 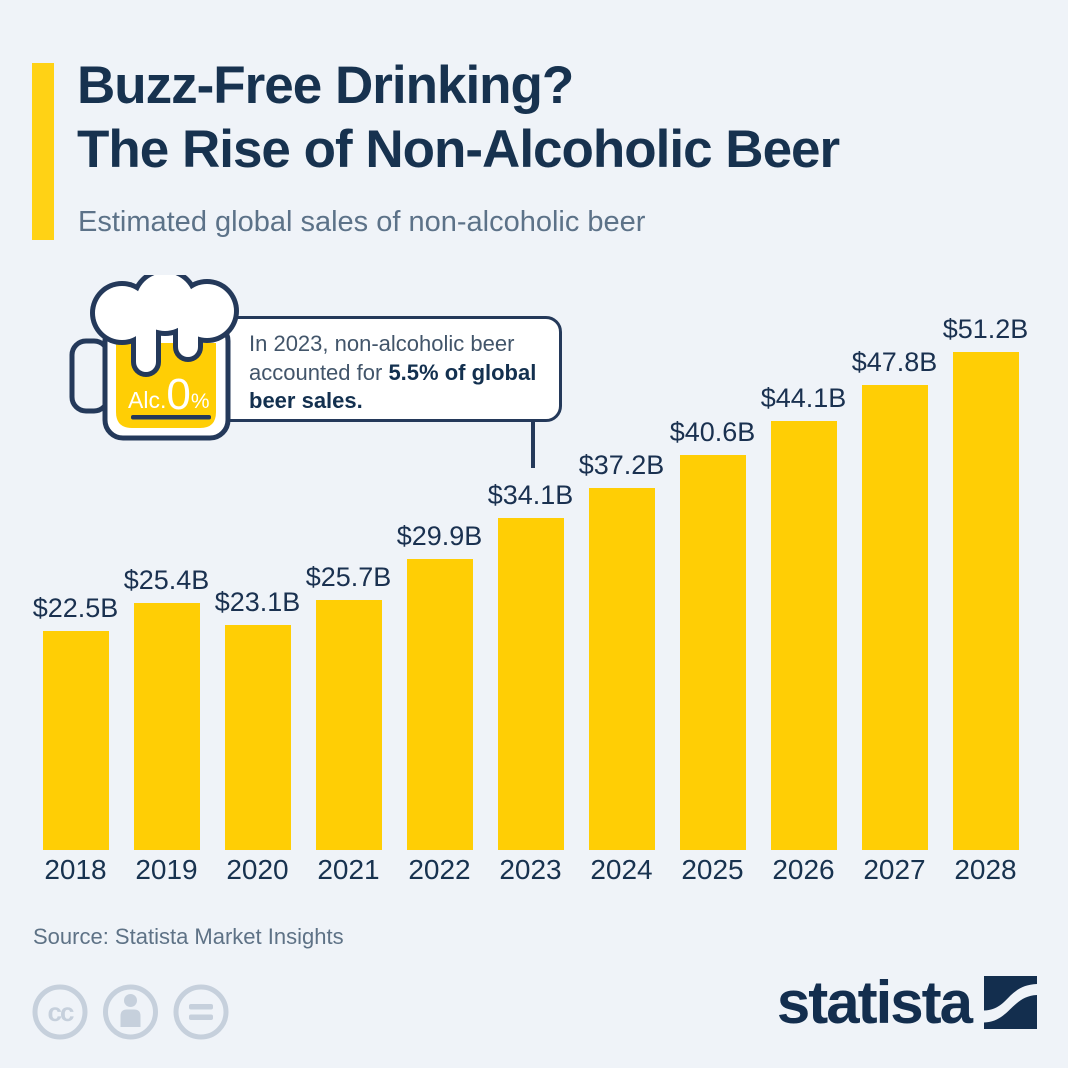 I want to click on bar-year-label: 2020, so click(x=257, y=869).